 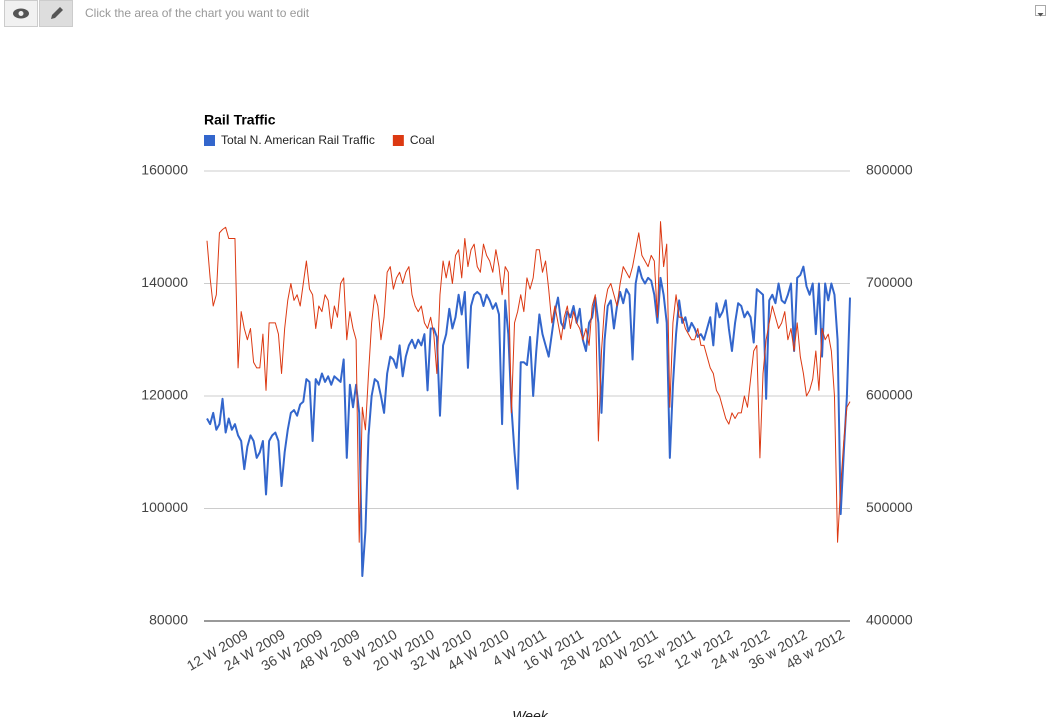 I want to click on dropdown, so click(x=1040, y=11).